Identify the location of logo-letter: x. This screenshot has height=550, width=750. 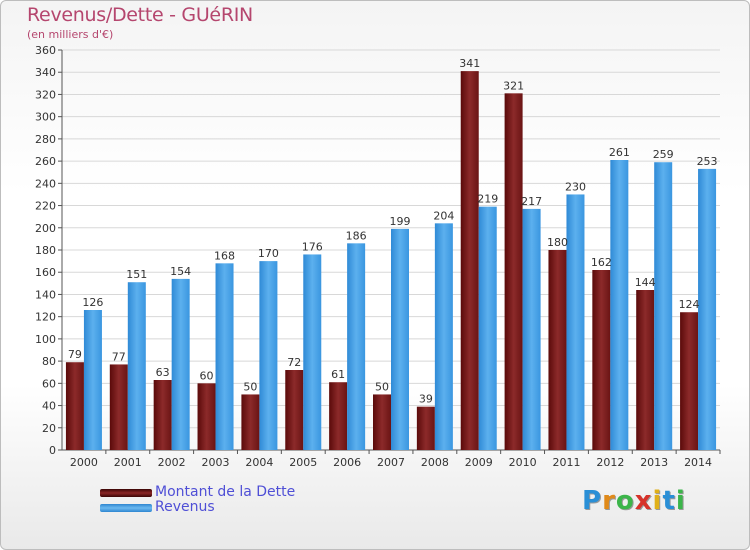
(643, 501).